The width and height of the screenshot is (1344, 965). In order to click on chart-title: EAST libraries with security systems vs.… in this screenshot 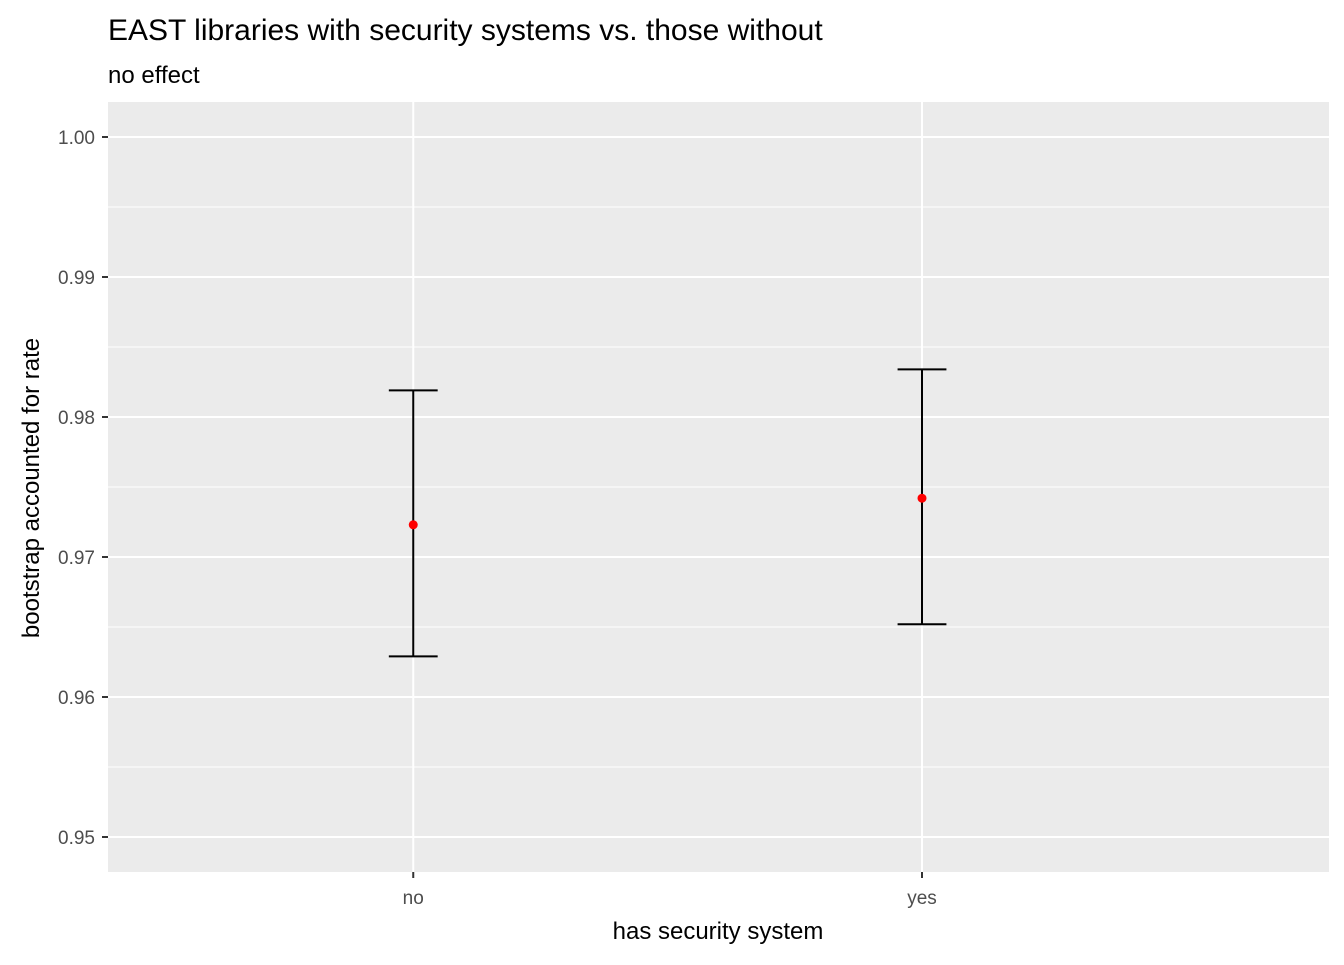, I will do `click(465, 30)`.